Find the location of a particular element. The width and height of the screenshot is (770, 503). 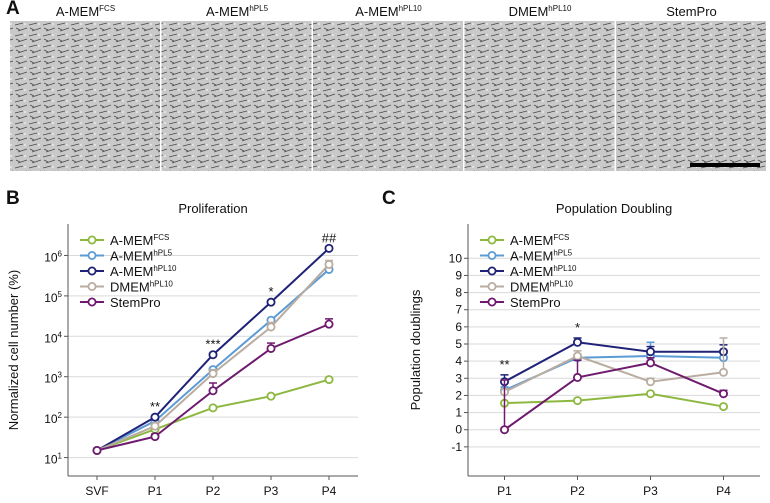

legend-label-sup: hPL5 is located at coordinates (562, 253).